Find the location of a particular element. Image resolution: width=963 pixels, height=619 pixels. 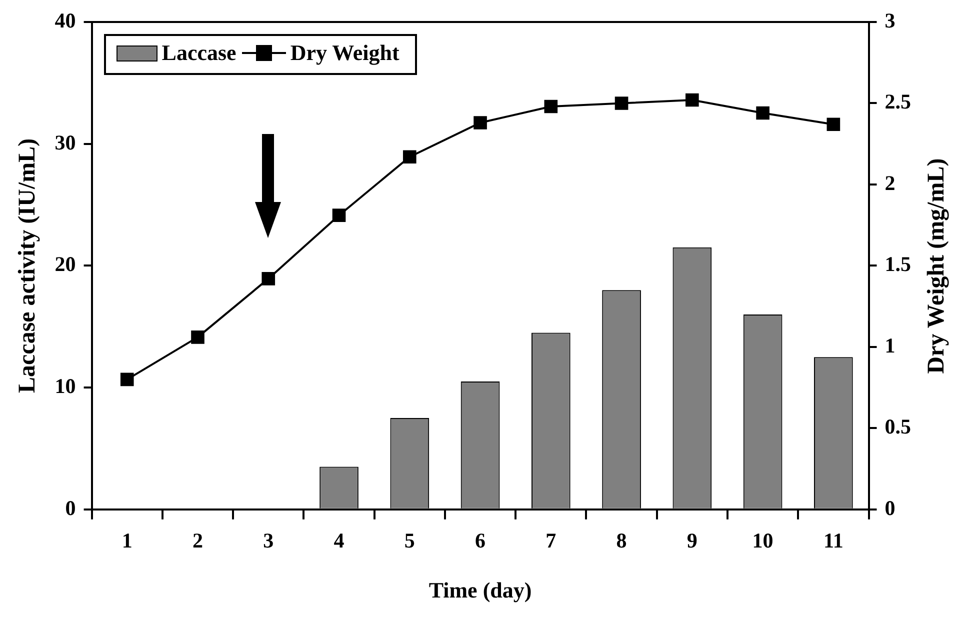

y-tick-label: 20 is located at coordinates (65, 264).